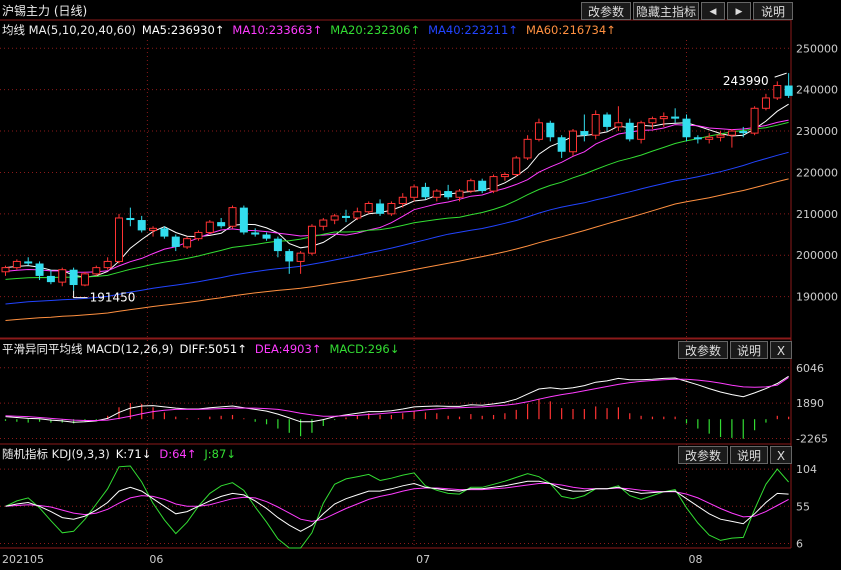  I want to click on legend-dea: DEA:4903↑, so click(288, 349).